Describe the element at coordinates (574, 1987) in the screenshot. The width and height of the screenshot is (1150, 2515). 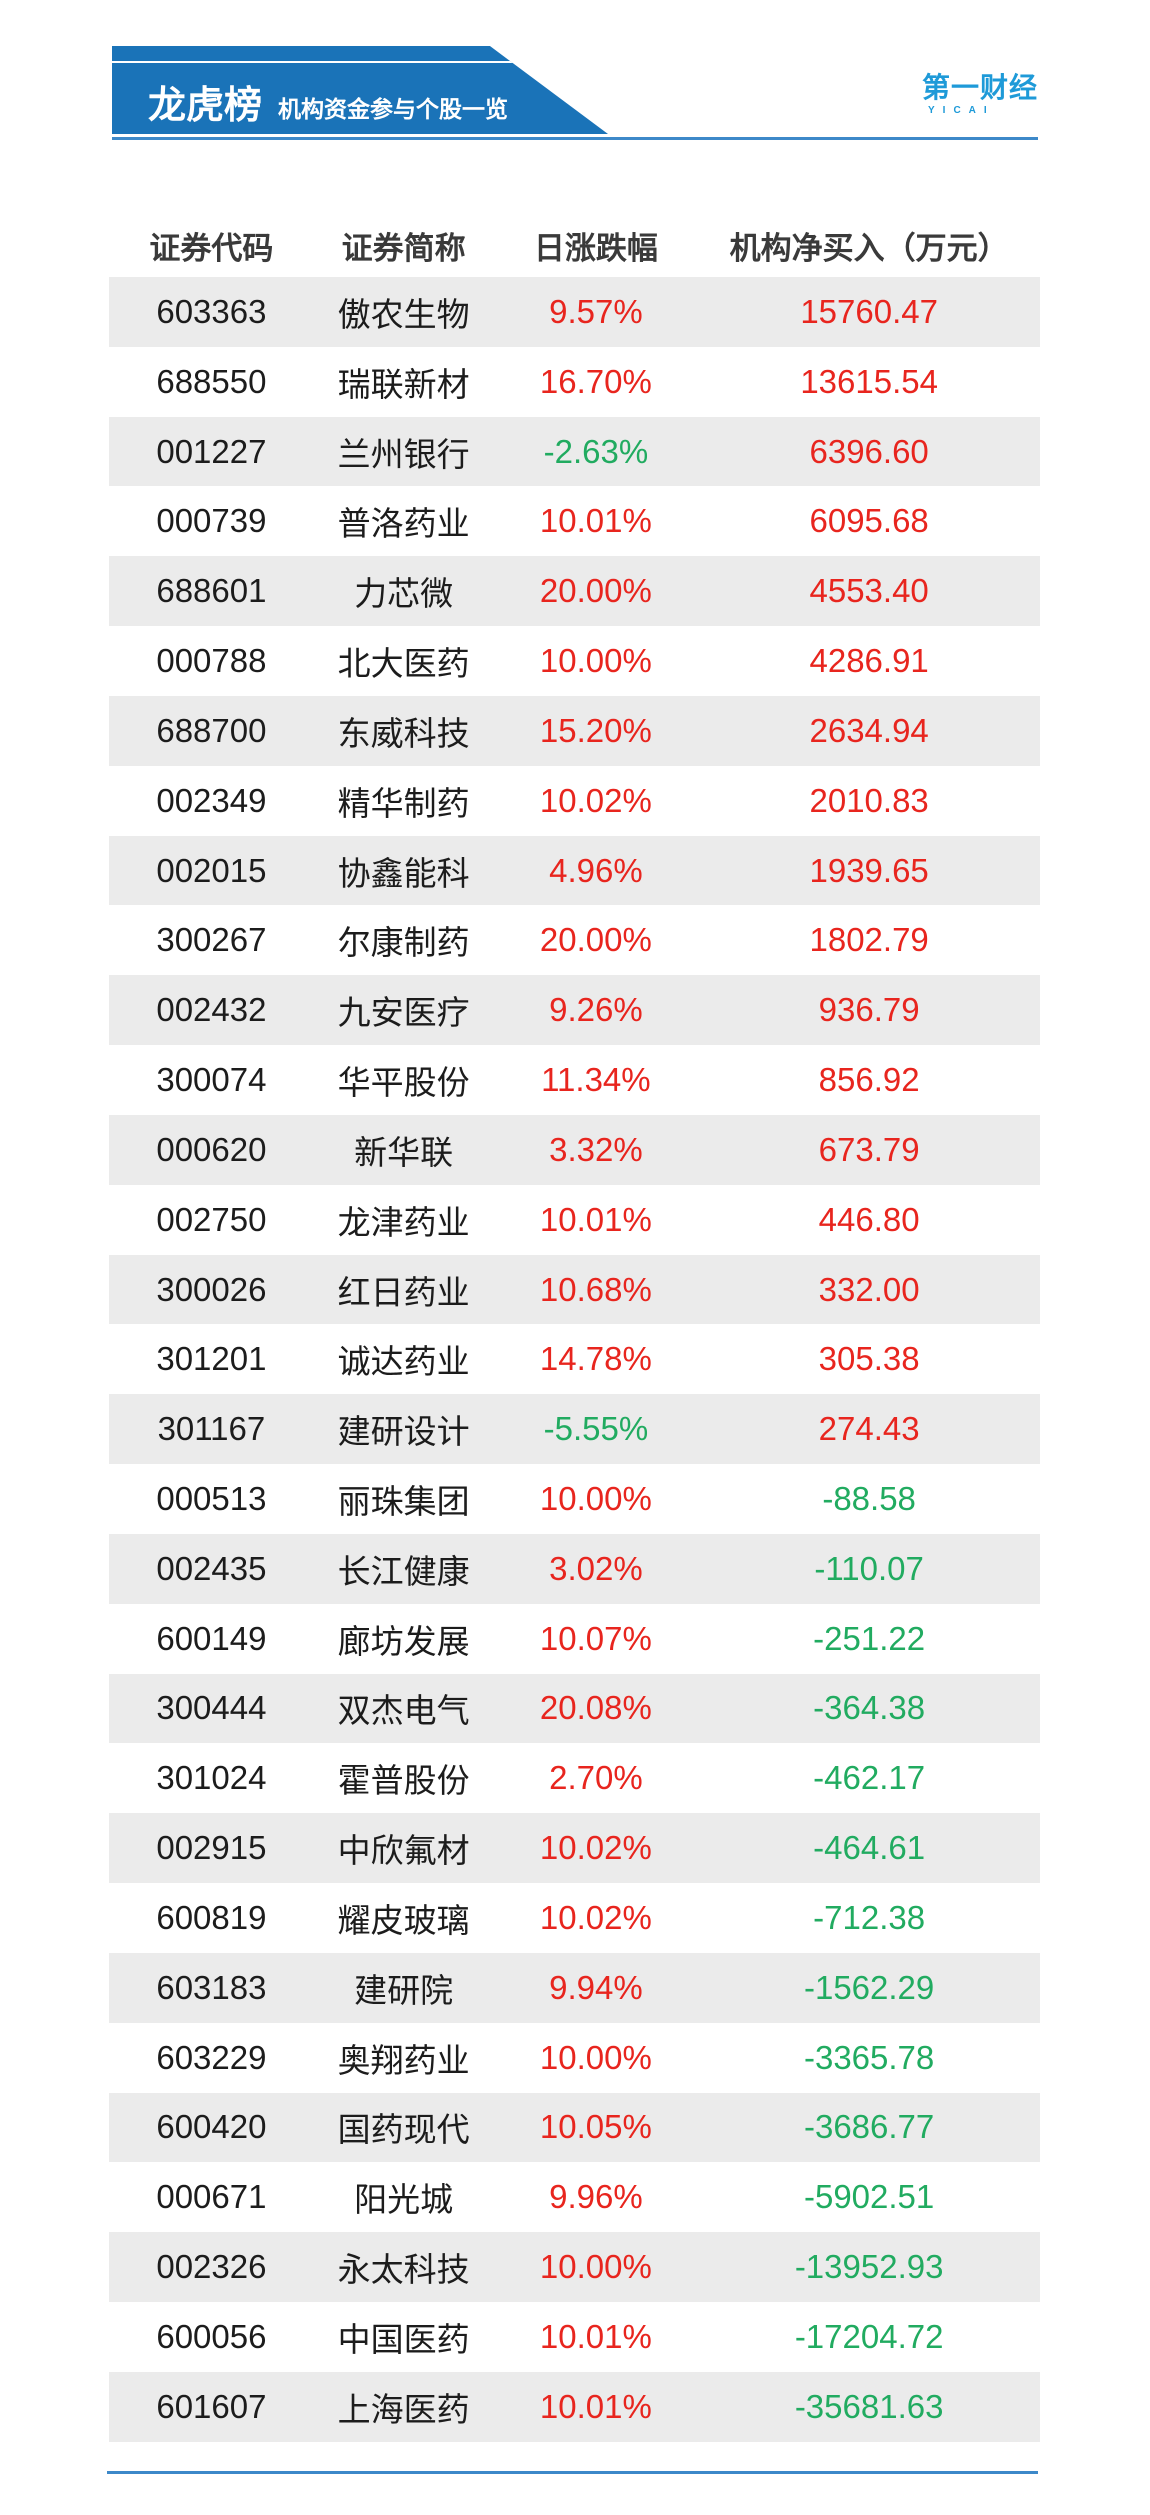
I see `table-row: 603183 建研院 9.94% -1562.29` at that location.